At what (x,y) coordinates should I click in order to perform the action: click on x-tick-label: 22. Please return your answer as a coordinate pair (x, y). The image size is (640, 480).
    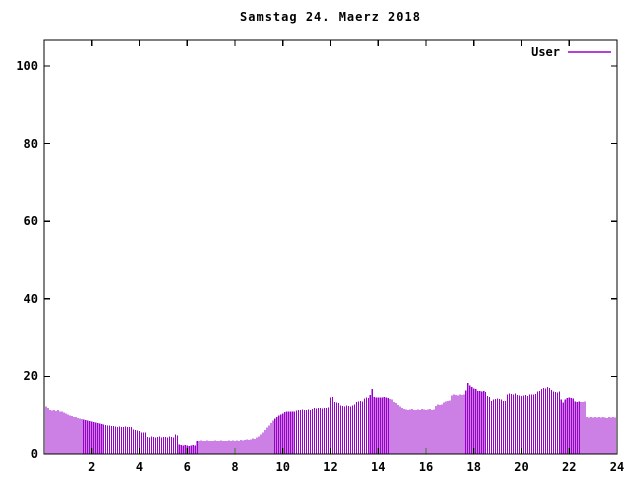
    Looking at the image, I should click on (569, 467).